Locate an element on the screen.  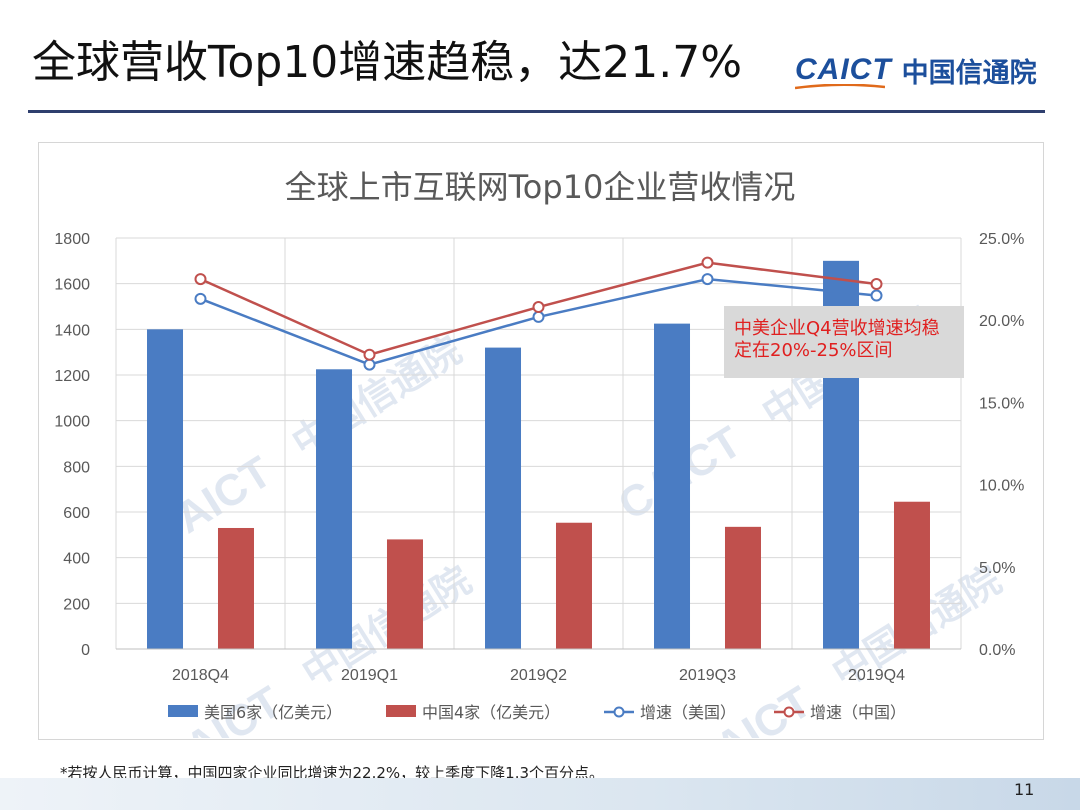
legend-layer: 美国6家（亿美元） 中国4家（亿美元） 增速（美国） 增速（中国） is located at coordinates (537, 712).